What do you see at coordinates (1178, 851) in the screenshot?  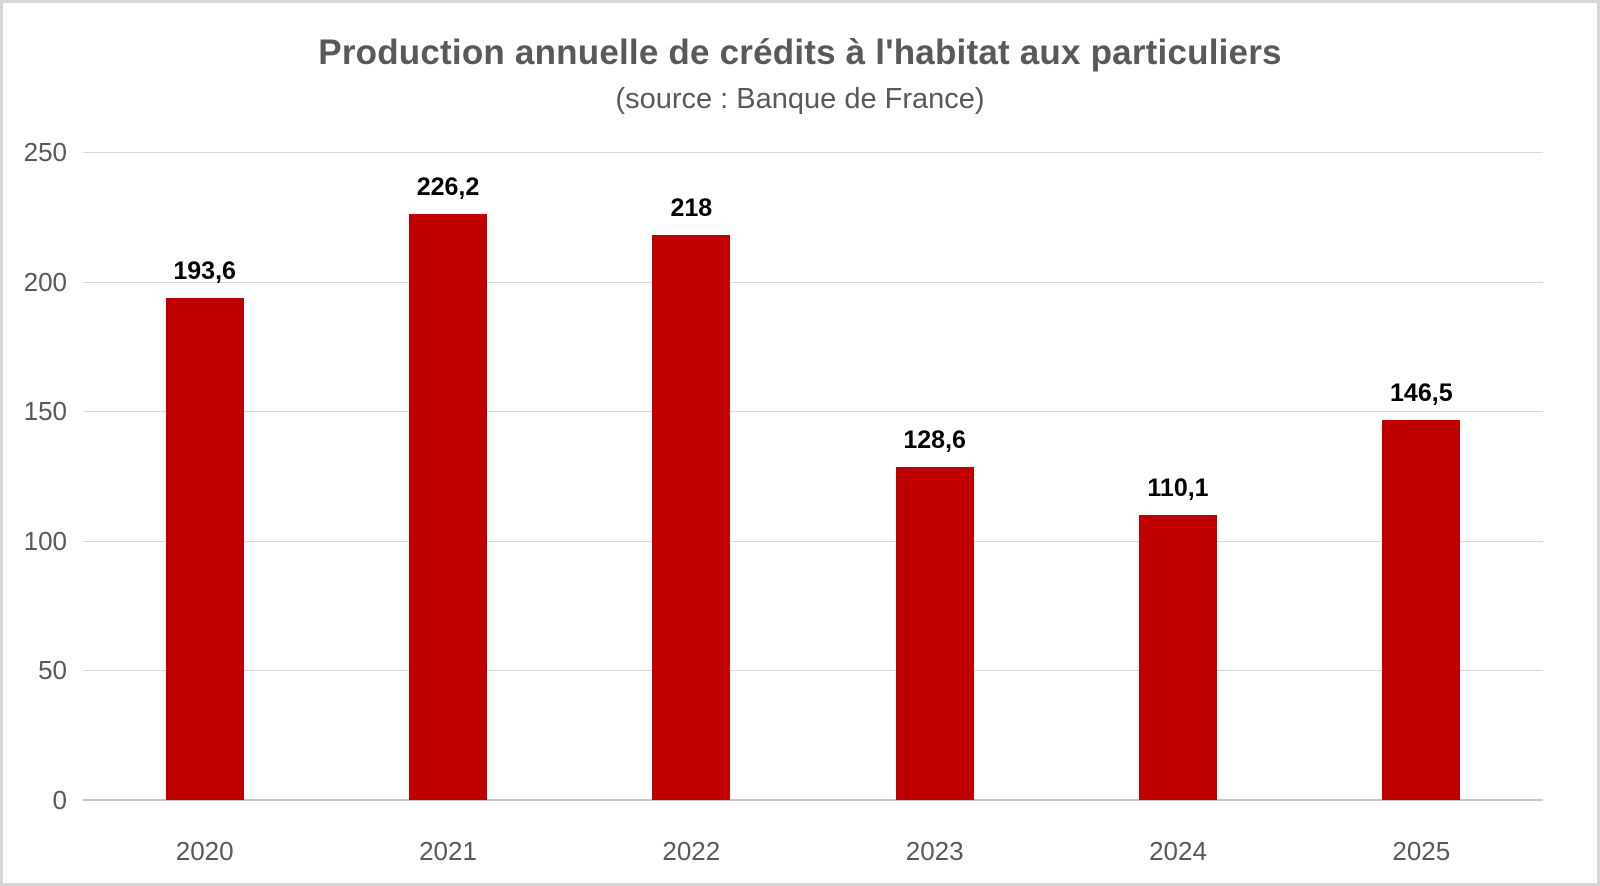 I see `x-tick-label: 2024` at bounding box center [1178, 851].